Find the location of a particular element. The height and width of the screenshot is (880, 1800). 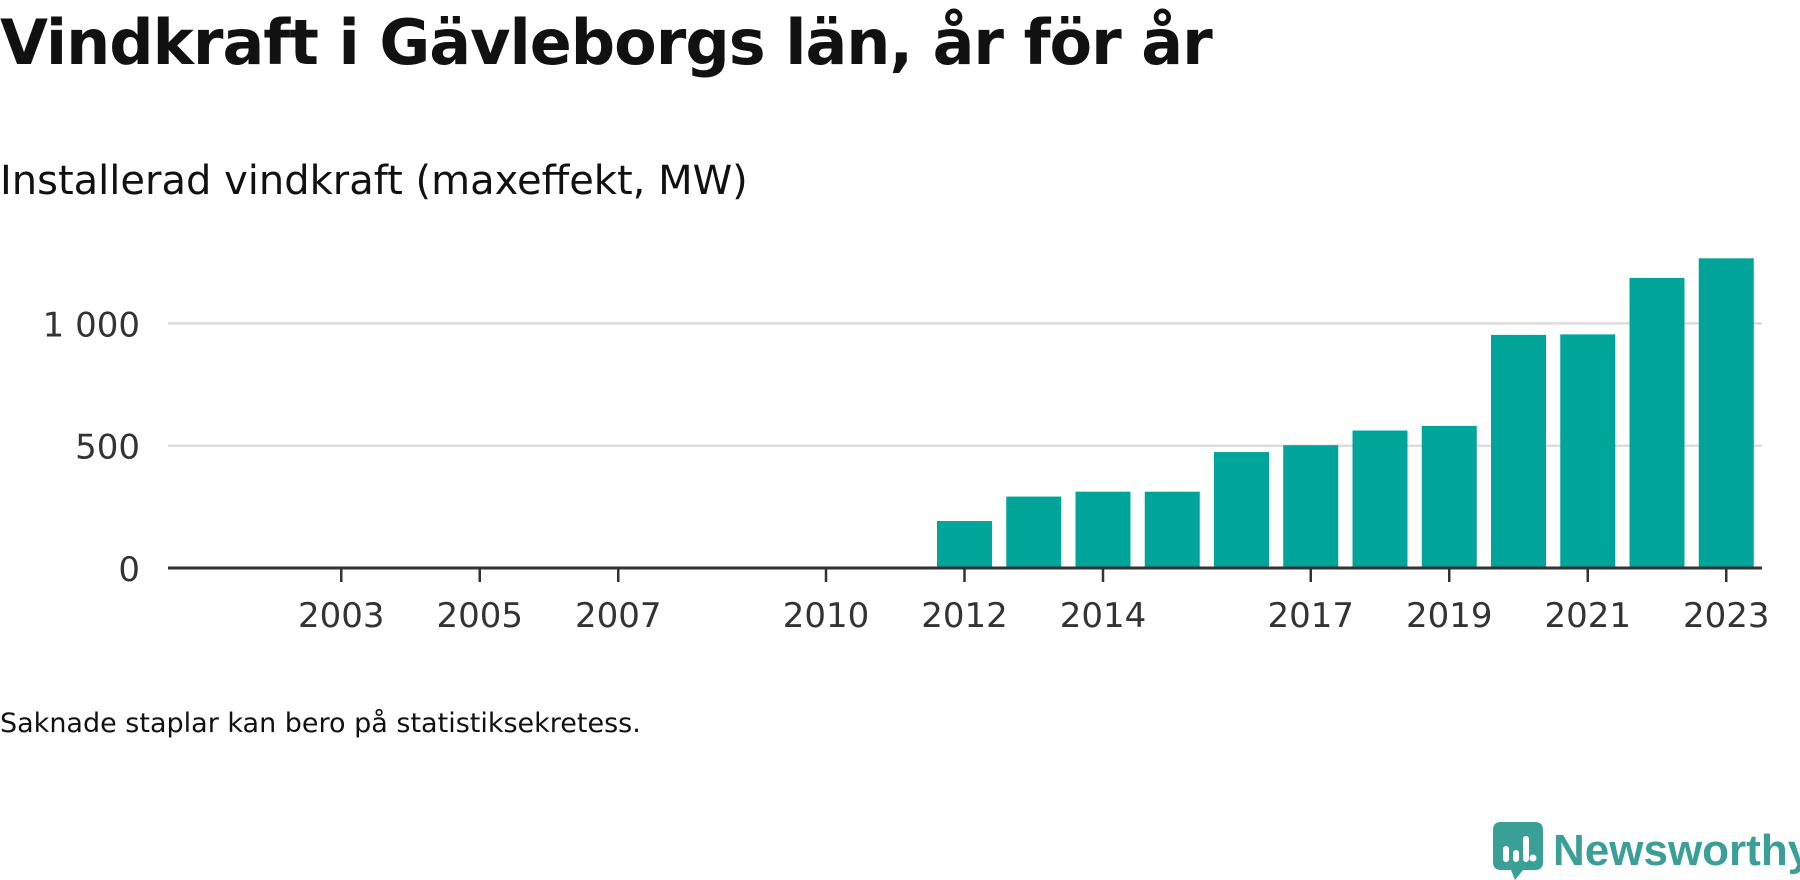

chart-subtitle: Installerad vindkraft (maxeffekt, MW) is located at coordinates (374, 181).